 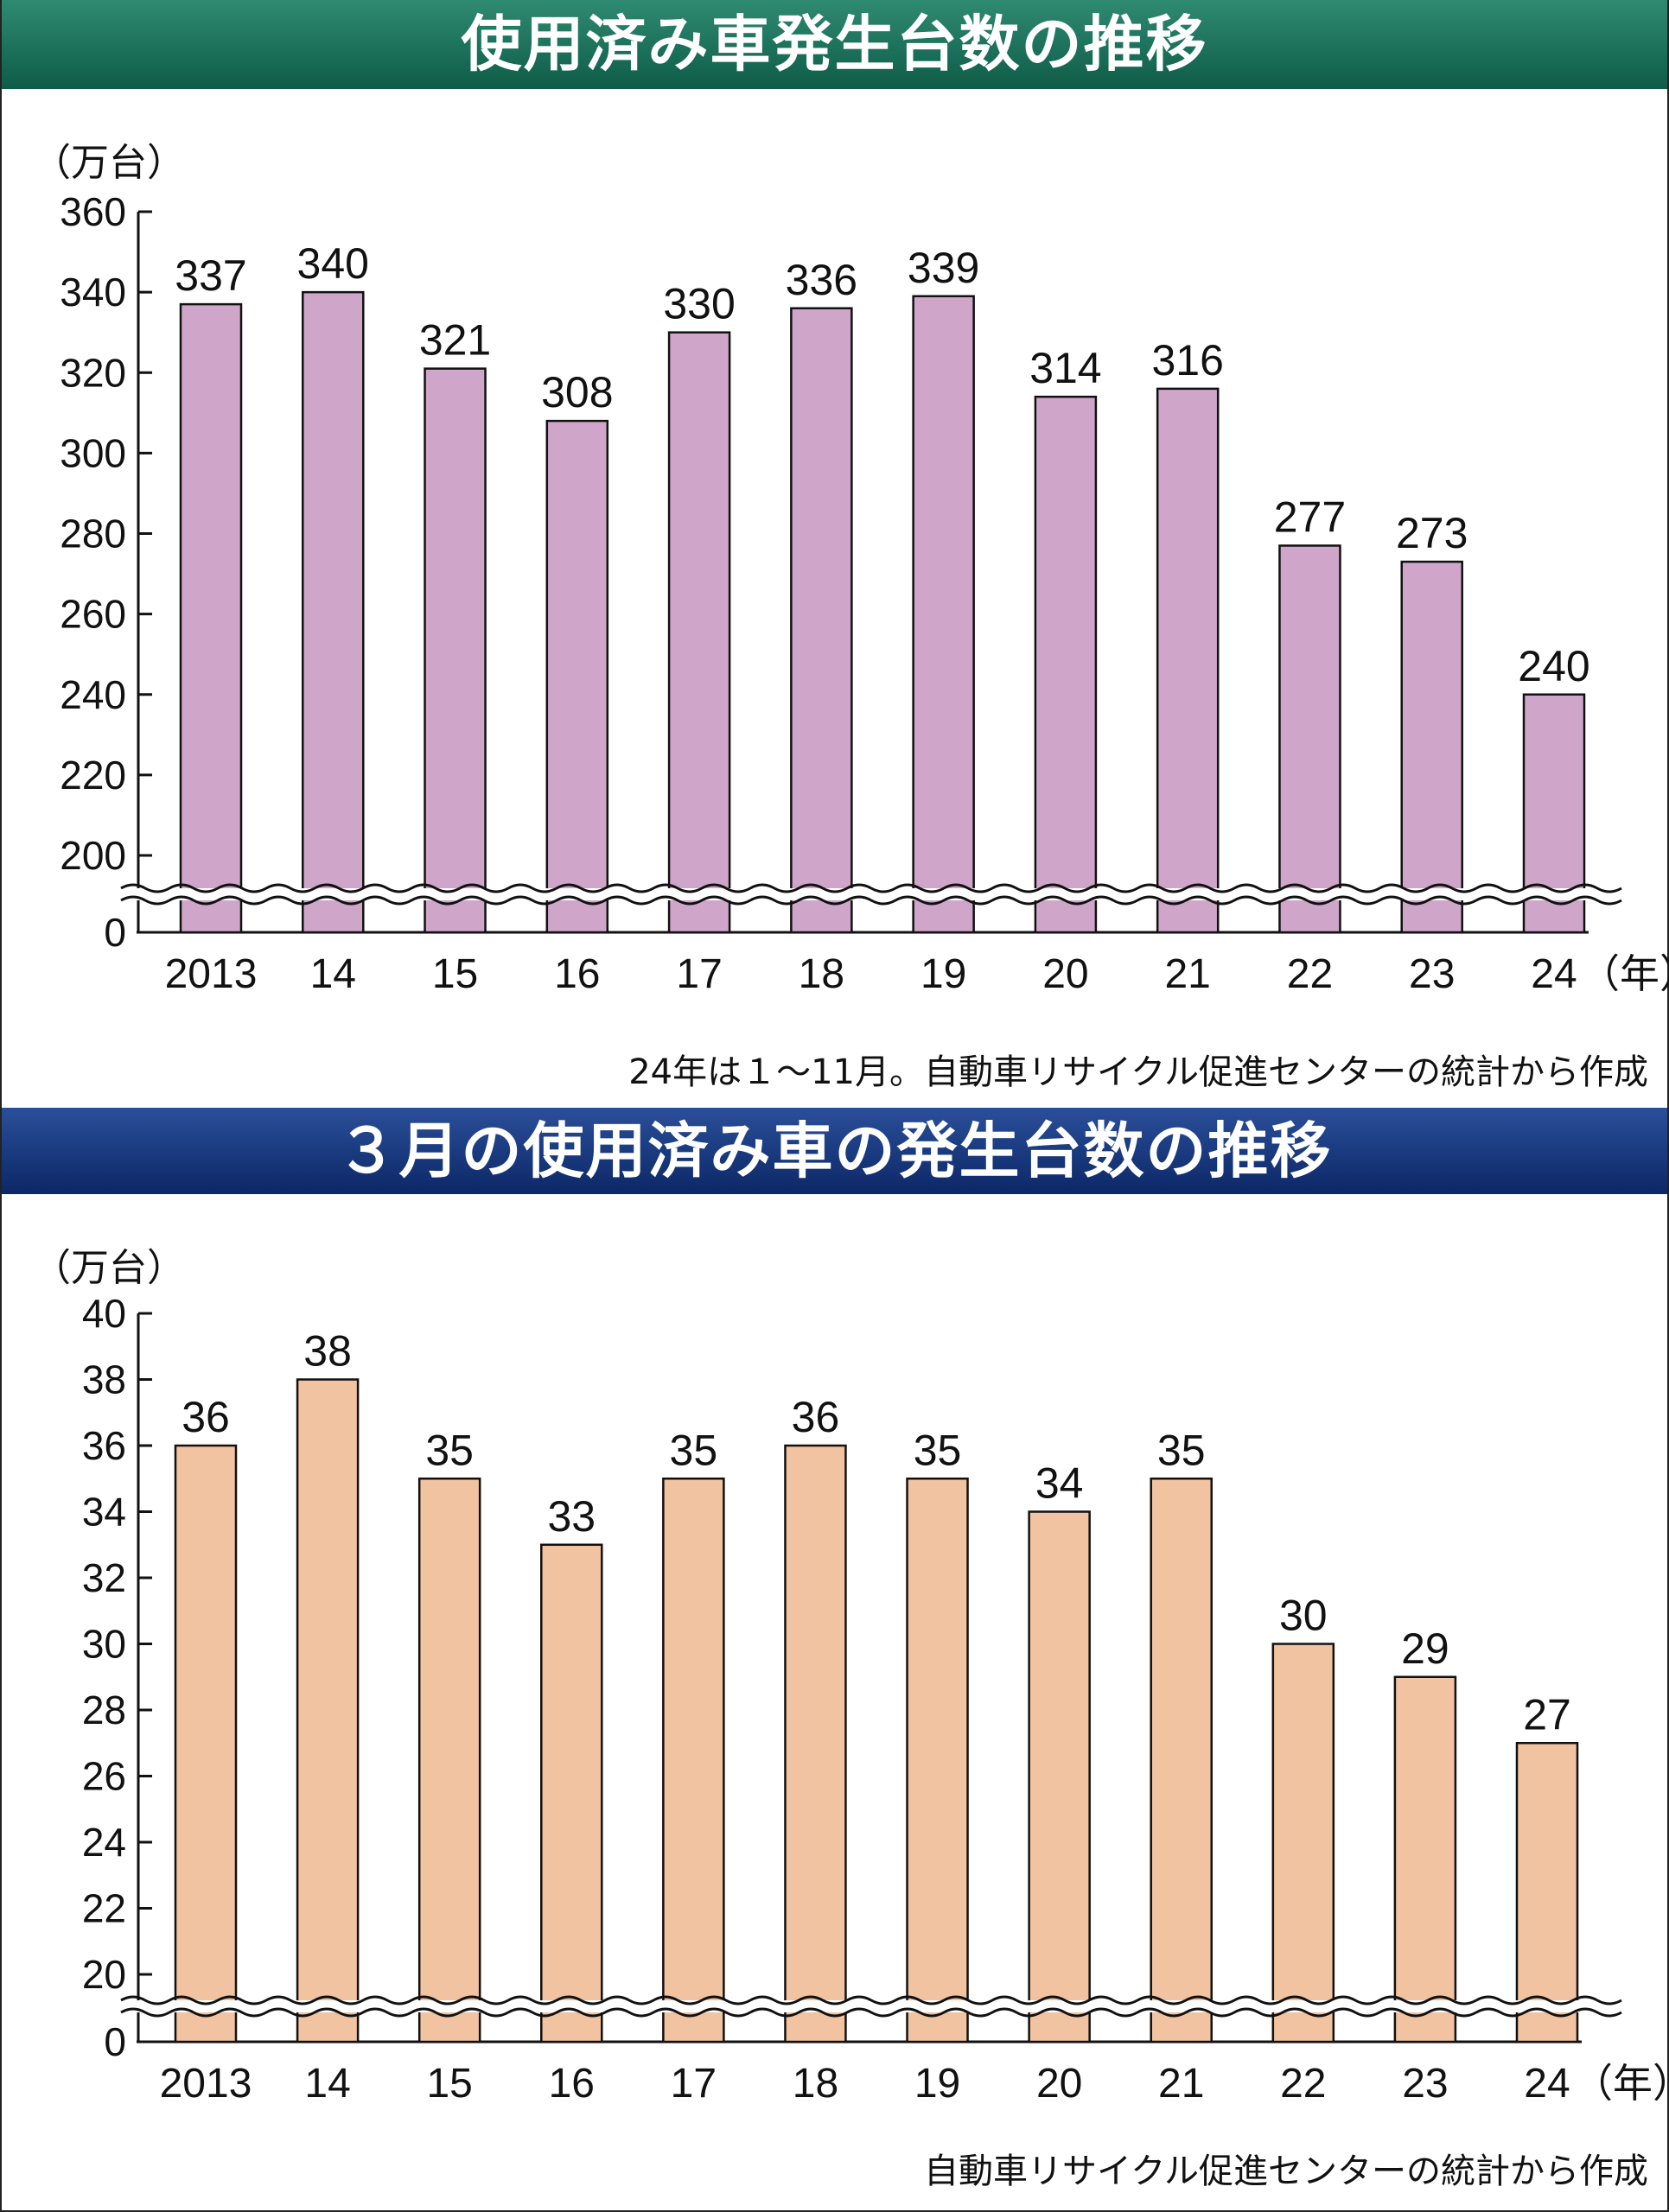 What do you see at coordinates (577, 392) in the screenshot?
I see `chart1-bar-value-label: 308` at bounding box center [577, 392].